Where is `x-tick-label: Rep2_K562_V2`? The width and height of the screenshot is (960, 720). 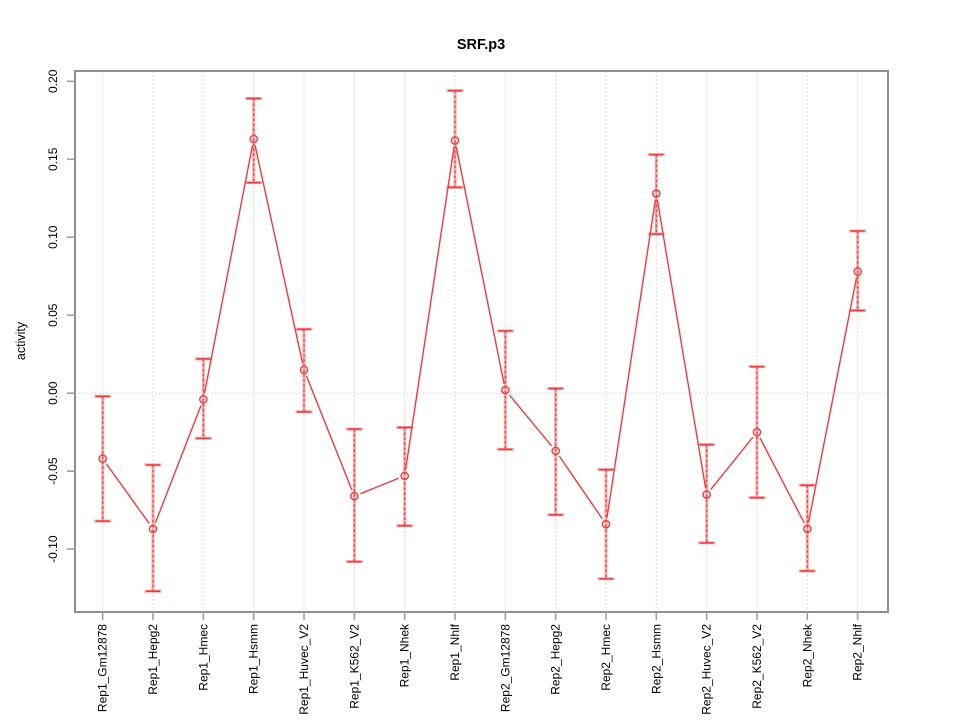
x-tick-label: Rep2_K562_V2 is located at coordinates (757, 666).